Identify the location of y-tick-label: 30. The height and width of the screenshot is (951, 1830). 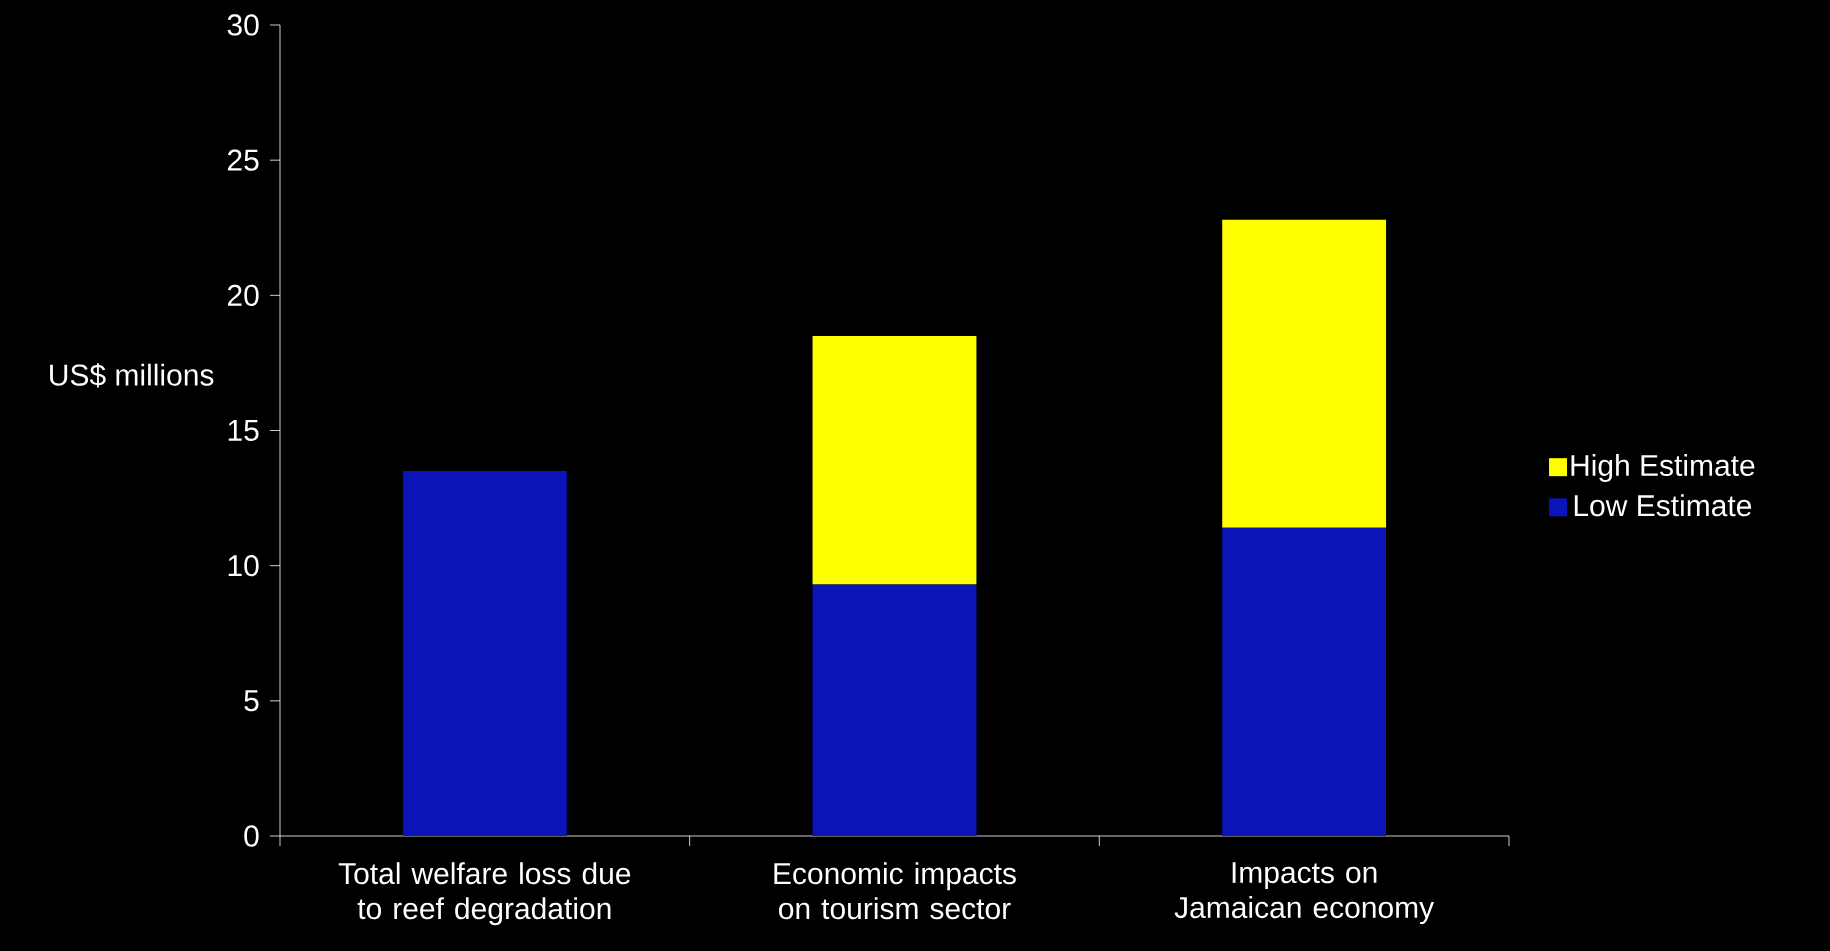
(243, 25).